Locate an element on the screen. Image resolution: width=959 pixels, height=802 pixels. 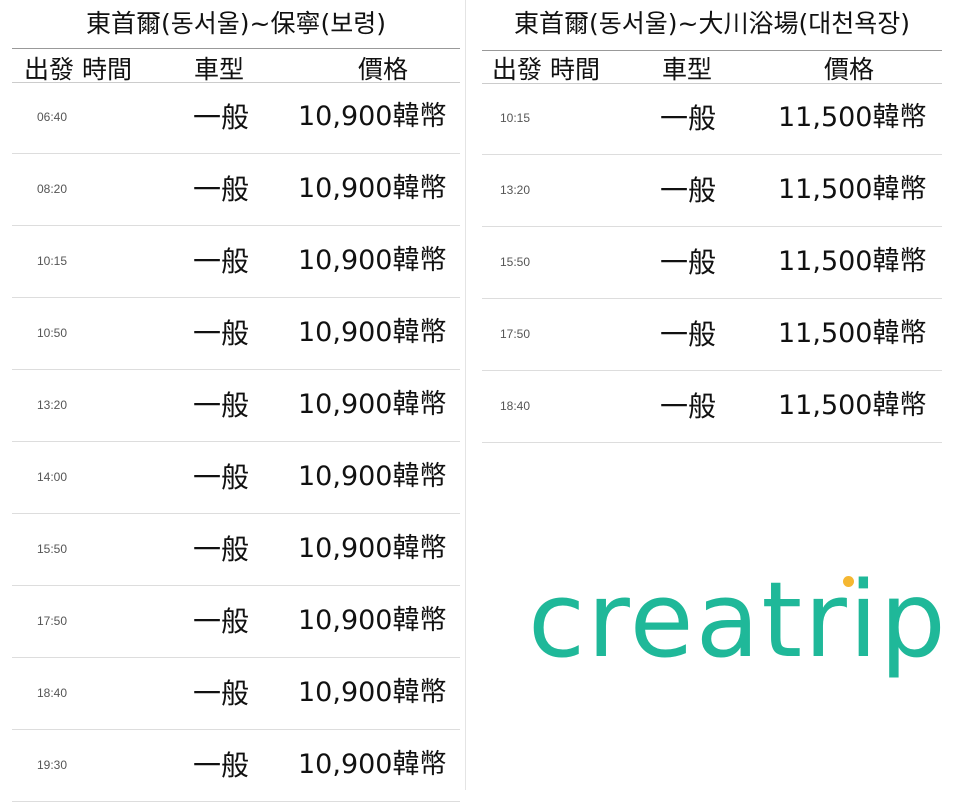
table-row: 15:50 一般 10,900韓幣 is located at coordinates (236, 550).